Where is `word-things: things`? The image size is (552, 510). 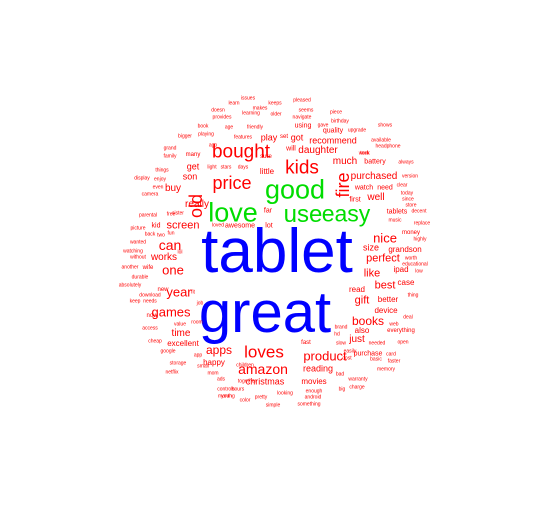
word-things: things is located at coordinates (162, 170).